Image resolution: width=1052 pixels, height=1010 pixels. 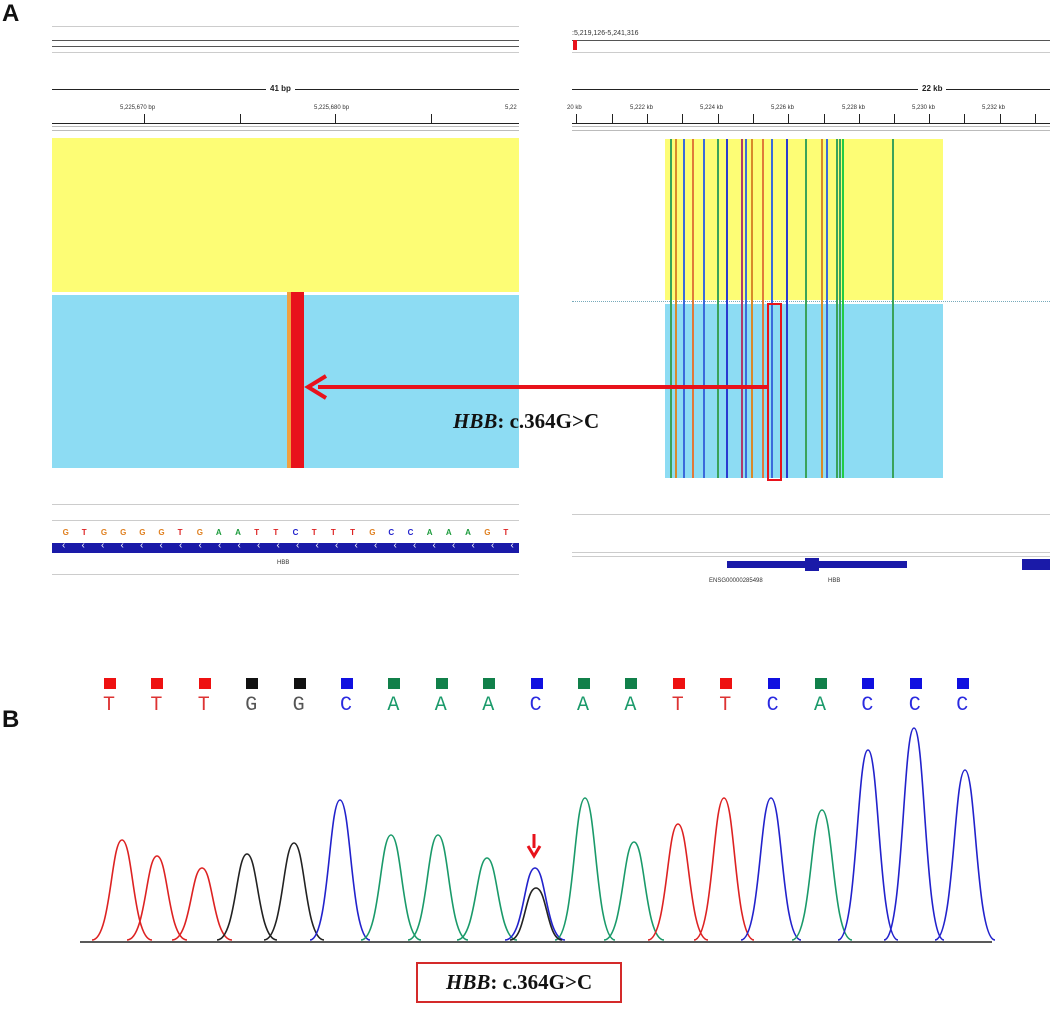 What do you see at coordinates (536, 914) in the screenshot?
I see `secondary-peak` at bounding box center [536, 914].